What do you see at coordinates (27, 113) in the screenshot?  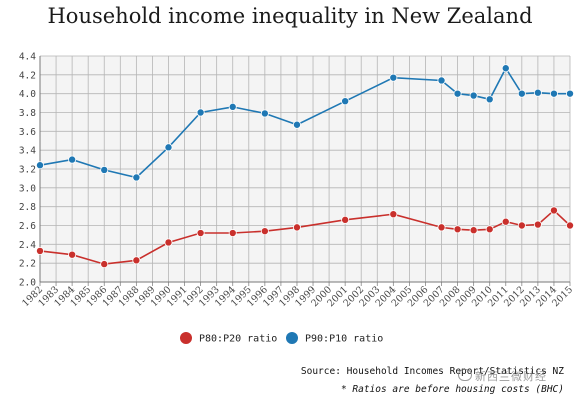 I see `y-tick-label: 3.8` at bounding box center [27, 113].